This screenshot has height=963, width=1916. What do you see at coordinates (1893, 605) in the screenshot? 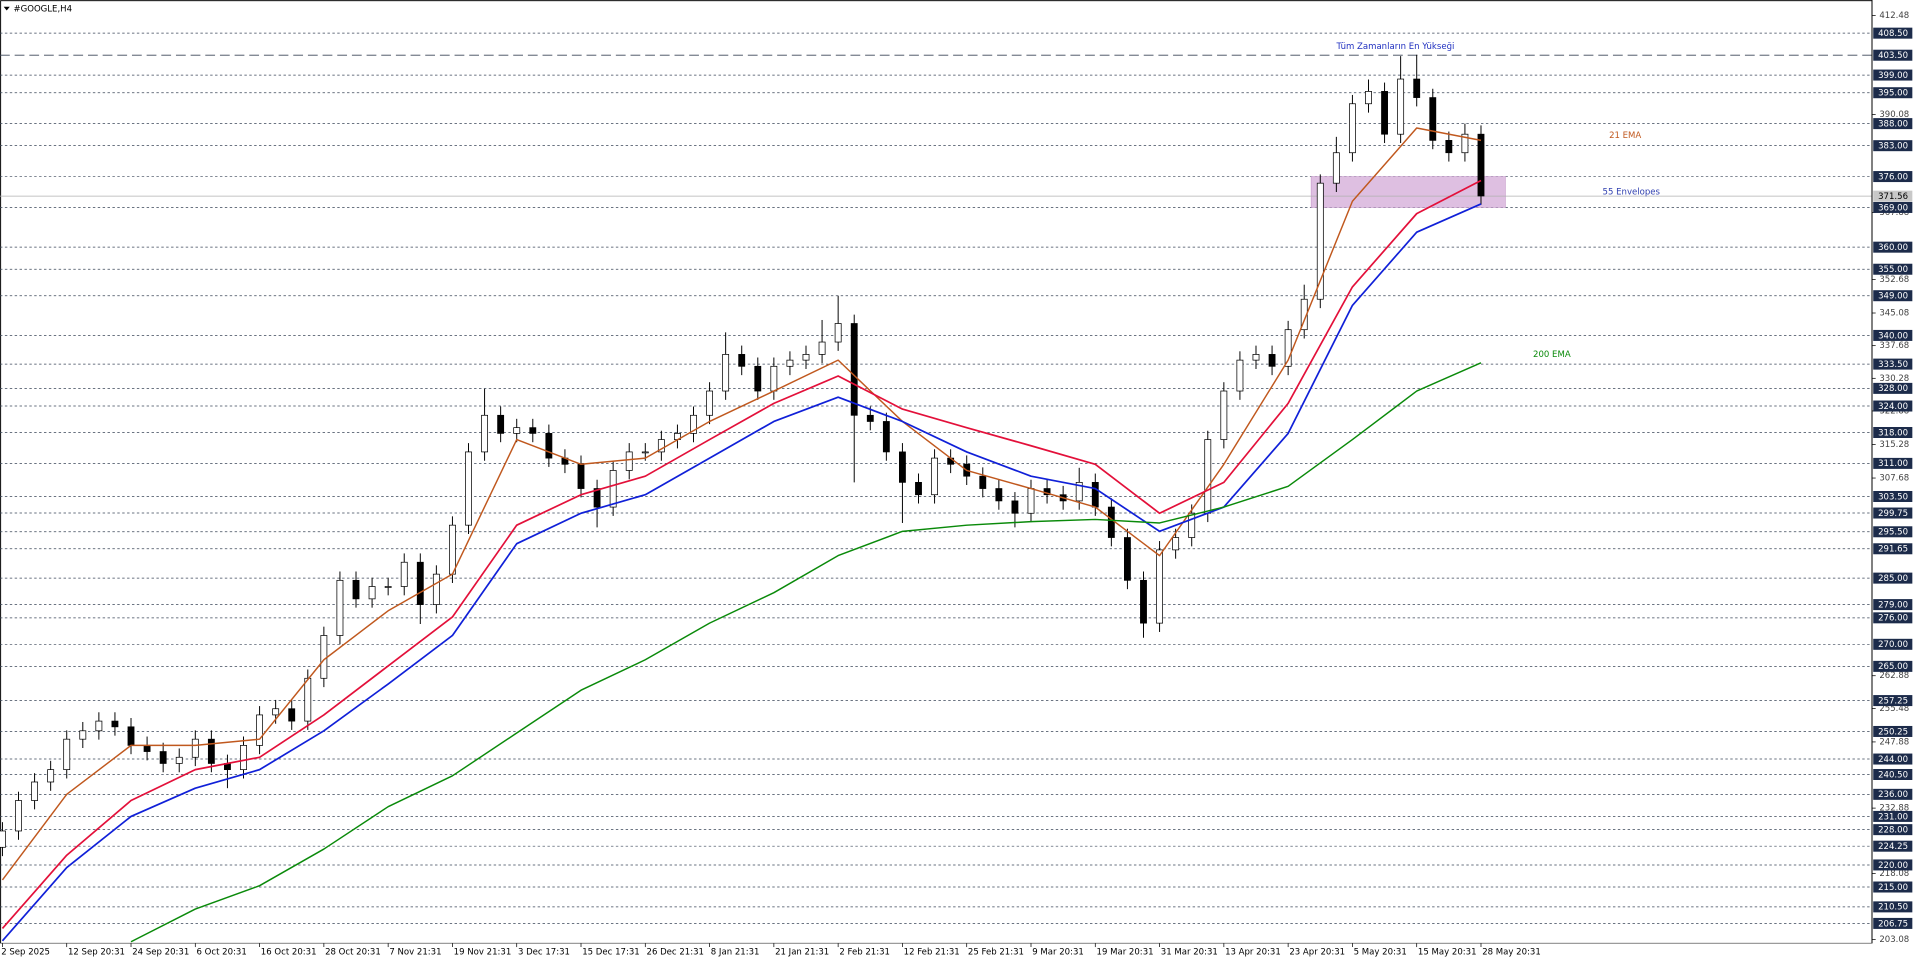
I see `level-label: 279.00` at bounding box center [1893, 605].